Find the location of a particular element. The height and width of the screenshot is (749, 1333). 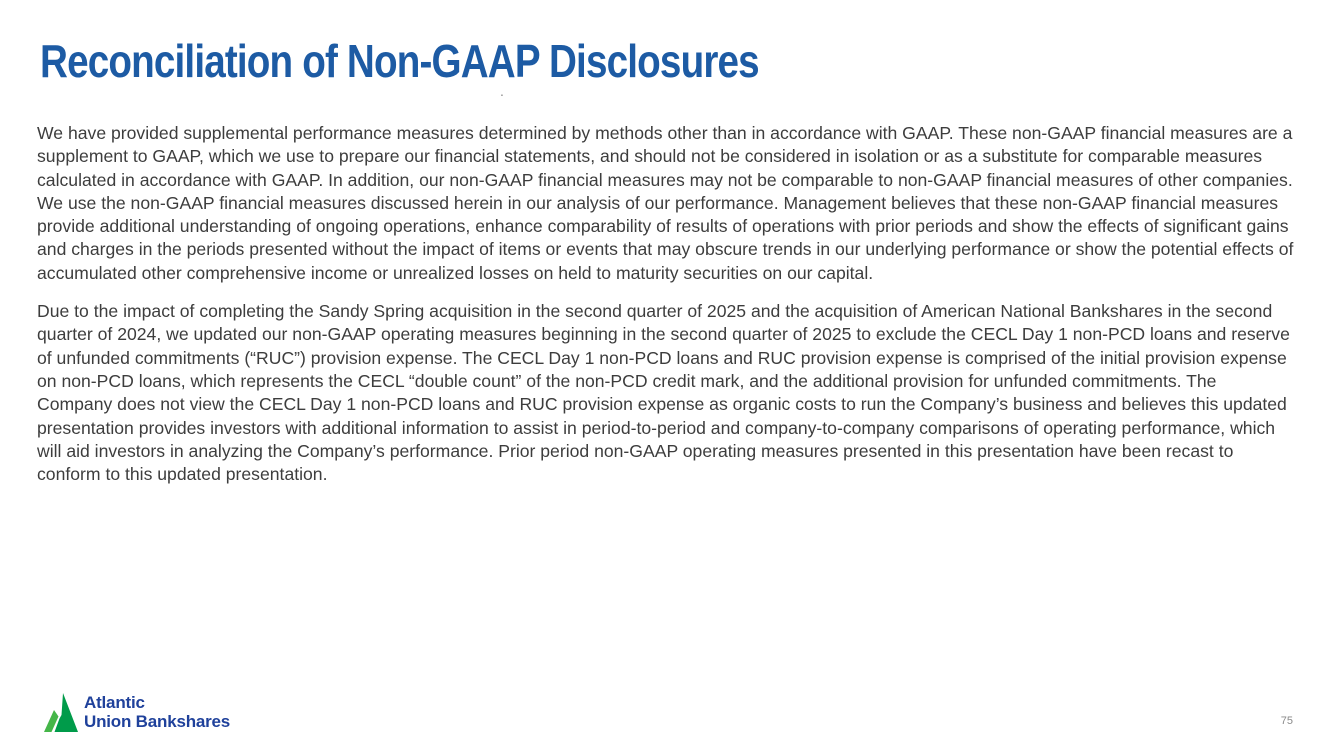

logo-light-green-shape is located at coordinates (51, 721).